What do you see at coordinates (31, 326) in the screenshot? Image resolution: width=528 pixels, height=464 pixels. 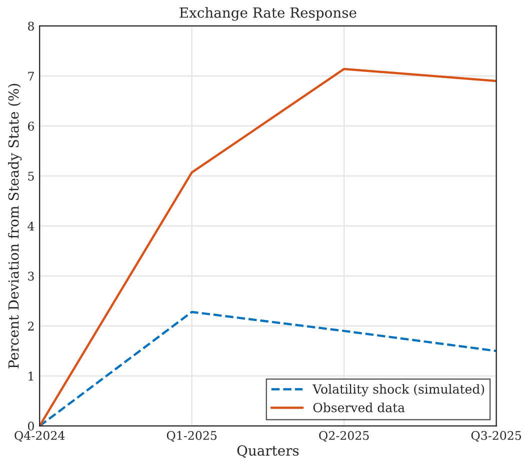 I see `y-tick-label: 2` at bounding box center [31, 326].